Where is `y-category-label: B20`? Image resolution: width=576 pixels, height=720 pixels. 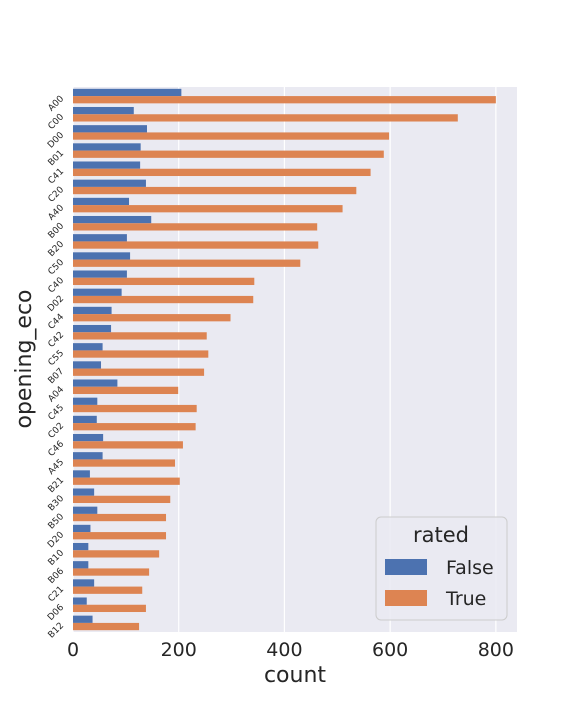
y-category-label: B20 is located at coordinates (57, 249).